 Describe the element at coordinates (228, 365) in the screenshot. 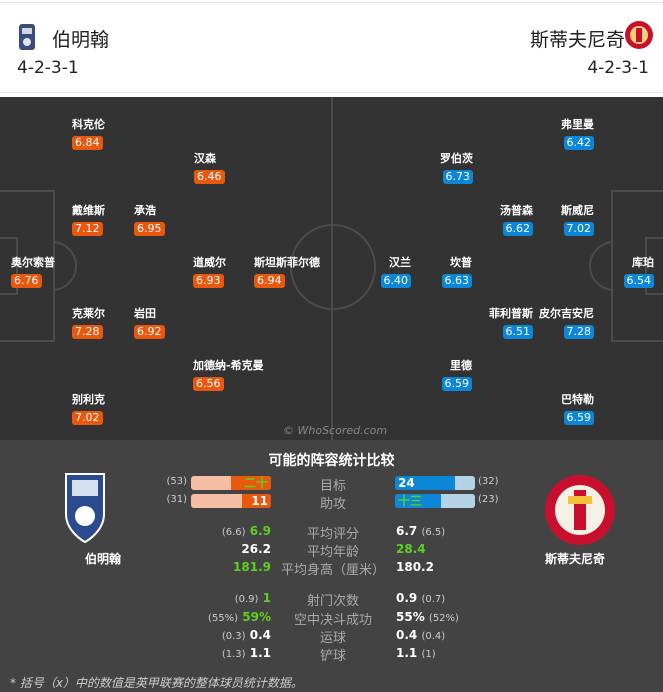

I see `player-name: 加德纳-希克曼` at that location.